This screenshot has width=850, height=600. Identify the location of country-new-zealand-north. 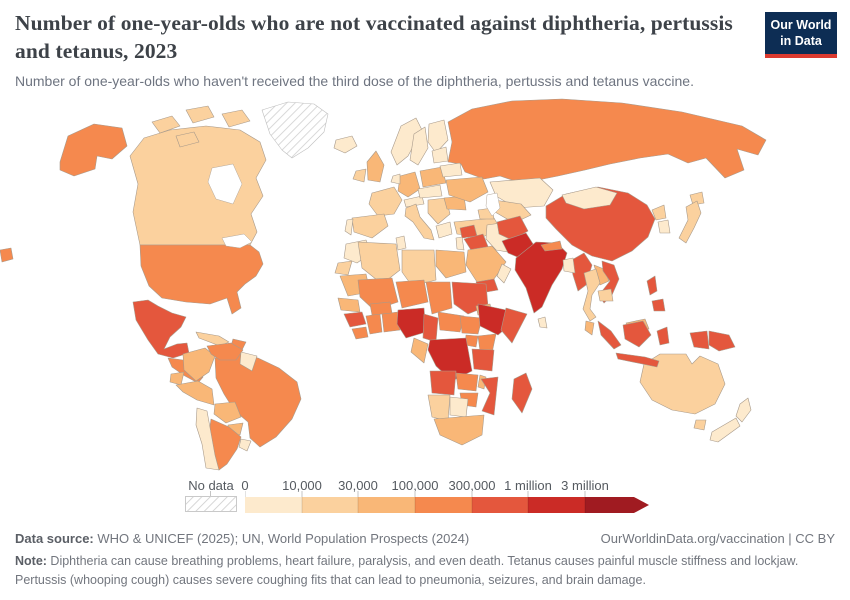
(743, 410).